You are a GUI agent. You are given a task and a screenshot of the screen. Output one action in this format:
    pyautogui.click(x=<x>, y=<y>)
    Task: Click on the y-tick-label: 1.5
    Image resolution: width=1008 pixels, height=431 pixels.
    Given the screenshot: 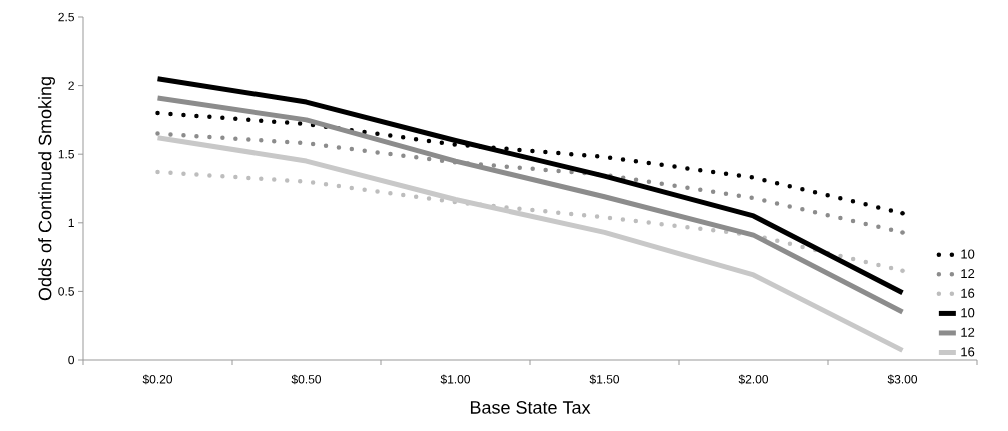 What is the action you would take?
    pyautogui.click(x=66, y=154)
    